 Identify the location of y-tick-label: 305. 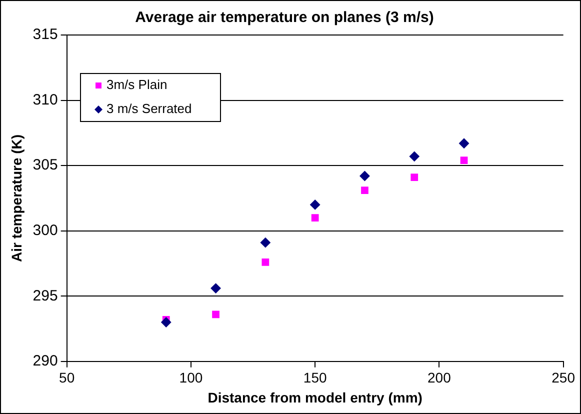
(45, 165).